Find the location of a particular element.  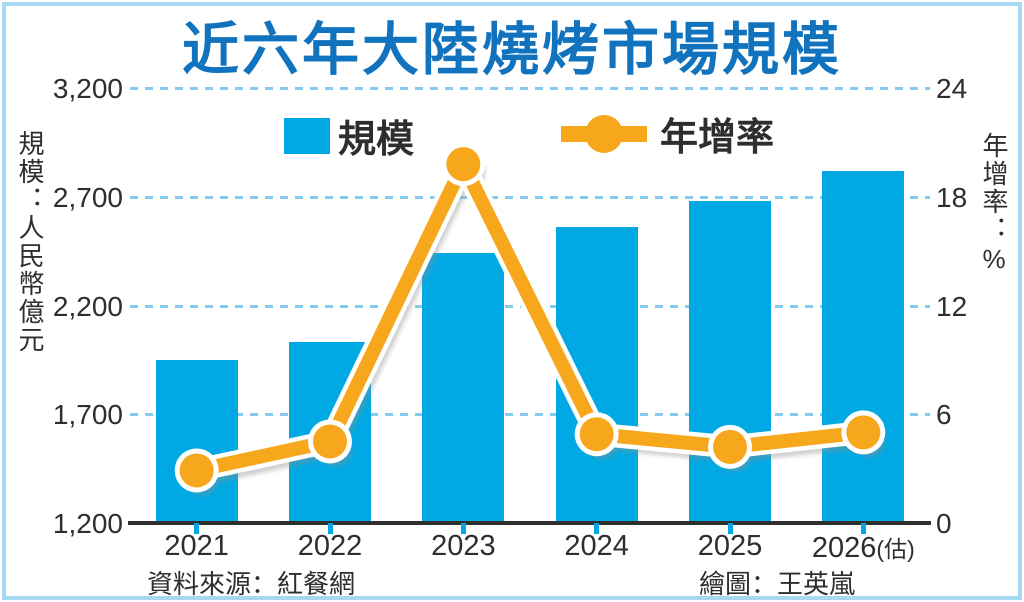

right-axis-title: 年增率：% is located at coordinates (994, 204).